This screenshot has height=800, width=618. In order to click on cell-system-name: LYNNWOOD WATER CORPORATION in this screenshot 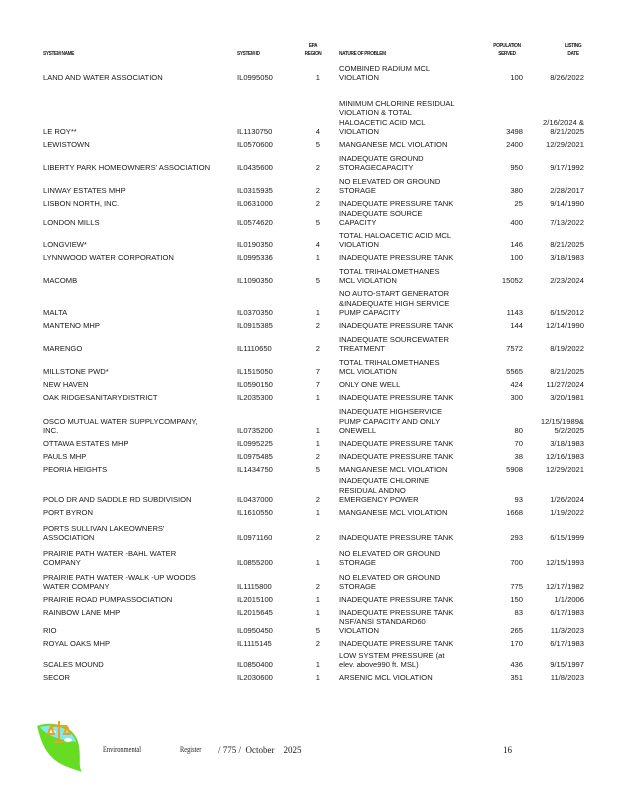, I will do `click(108, 258)`.